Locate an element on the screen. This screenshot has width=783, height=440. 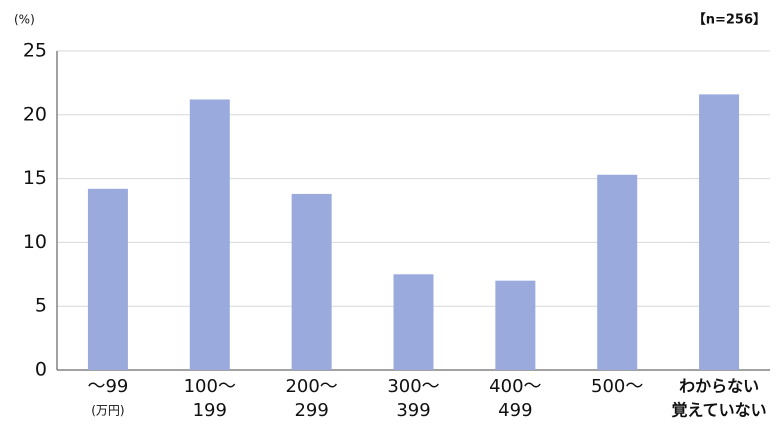
y-tick-label: 25 is located at coordinates (35, 51).